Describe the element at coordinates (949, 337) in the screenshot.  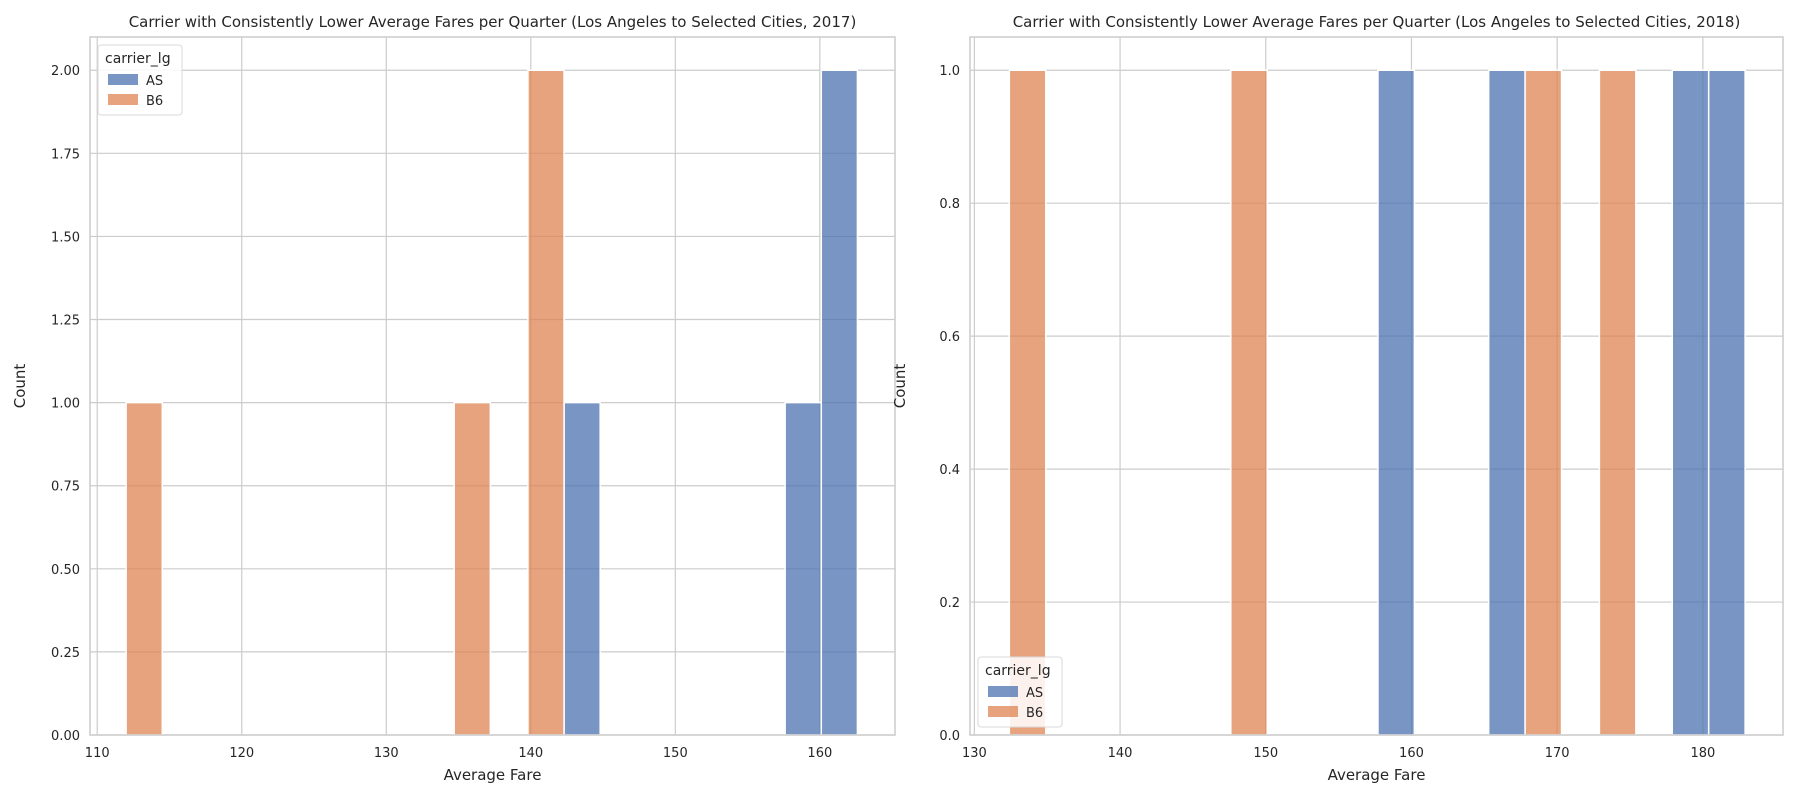
I see `y-tick-label: 0.6` at that location.